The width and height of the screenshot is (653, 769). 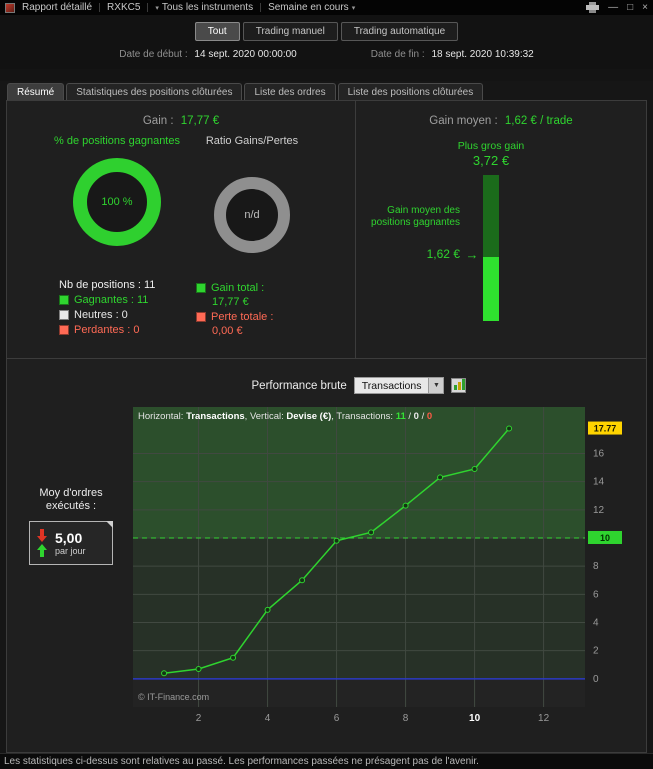 What do you see at coordinates (290, 31) in the screenshot?
I see `tab-trading-manuel: Trading manuel` at bounding box center [290, 31].